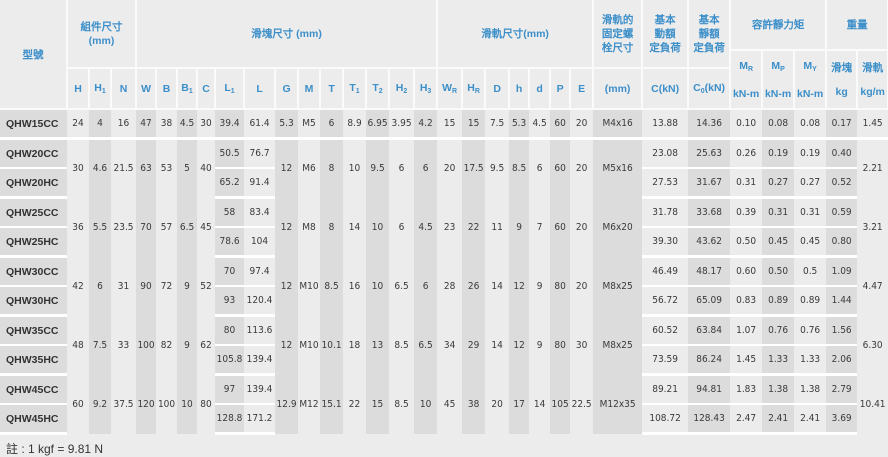  What do you see at coordinates (78, 286) in the screenshot?
I see `cell-h: 42` at bounding box center [78, 286].